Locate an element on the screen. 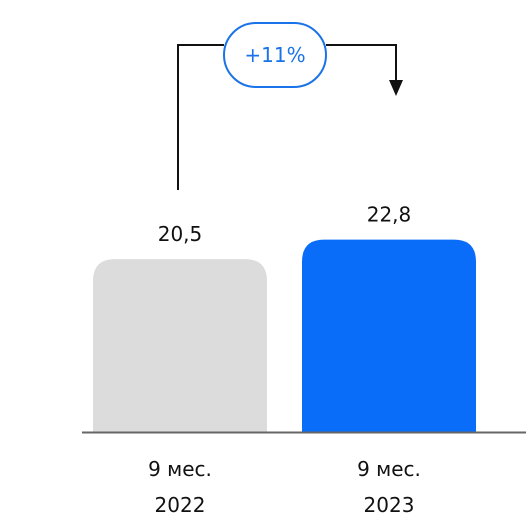 The image size is (526, 519). growth-badge is located at coordinates (275, 55).